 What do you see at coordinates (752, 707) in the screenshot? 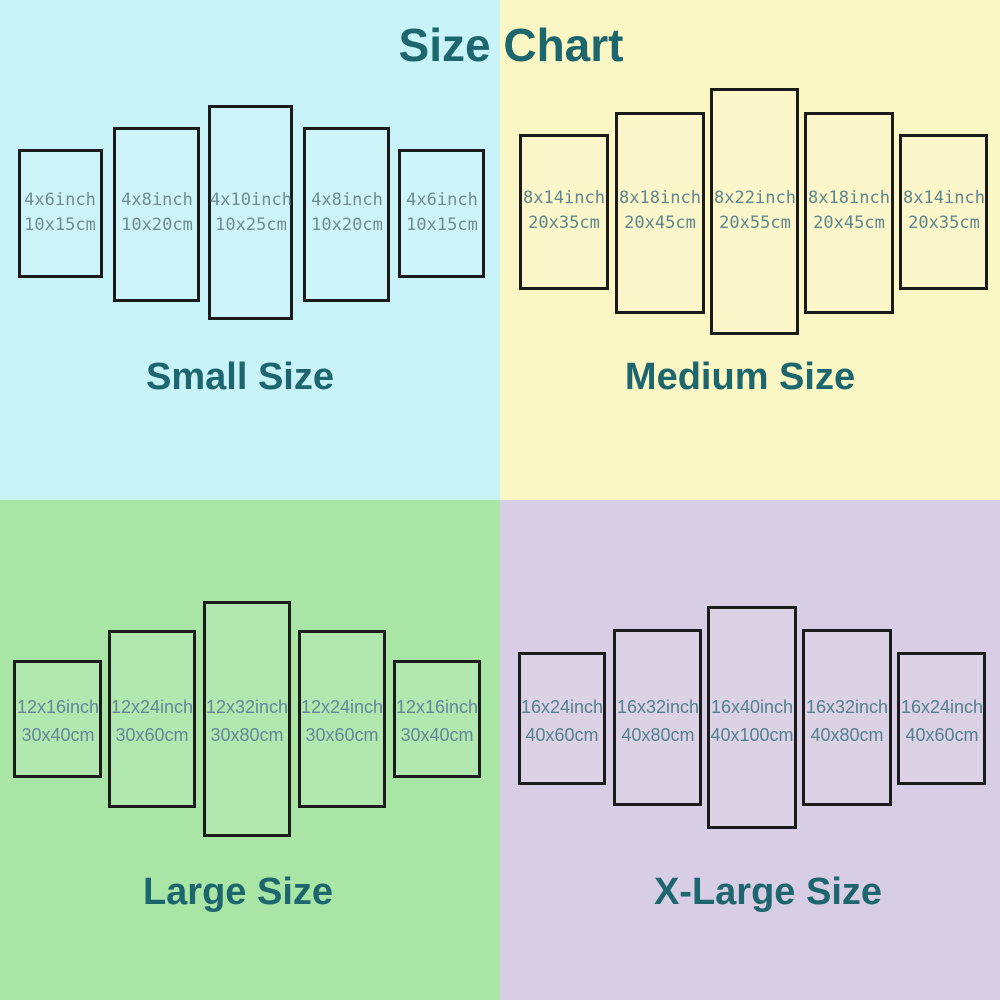
I see `inch-size: 16x40inch` at bounding box center [752, 707].